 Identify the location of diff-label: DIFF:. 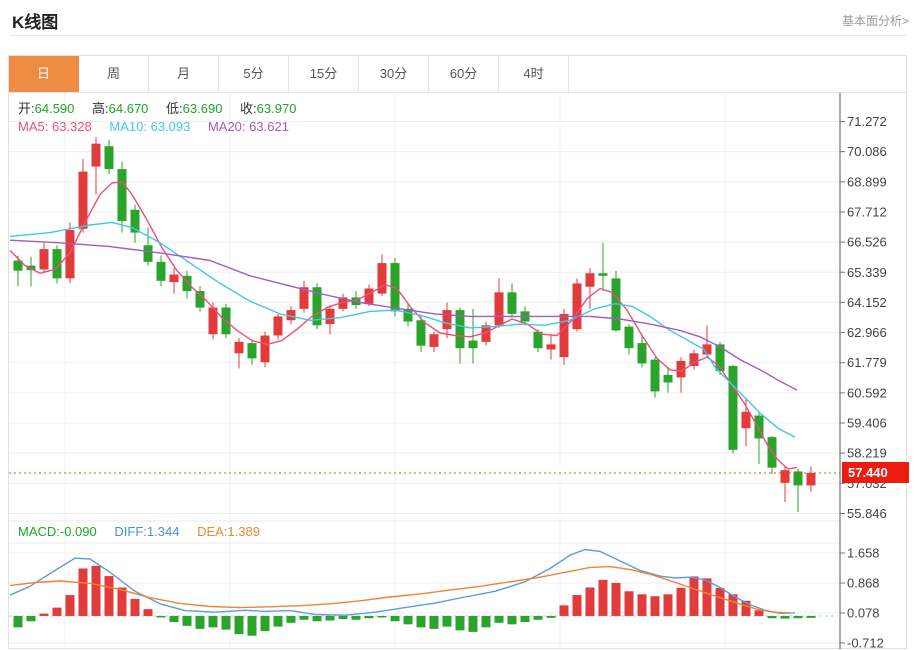
(130, 531).